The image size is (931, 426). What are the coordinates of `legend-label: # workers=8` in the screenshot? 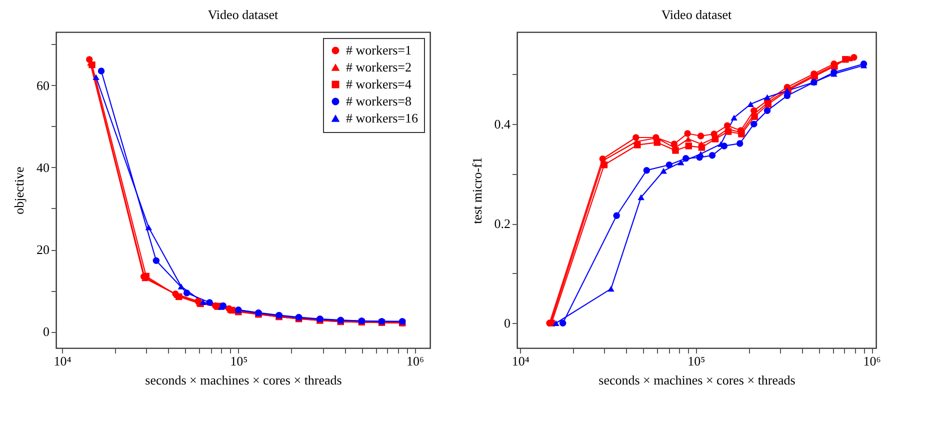 It's located at (379, 101).